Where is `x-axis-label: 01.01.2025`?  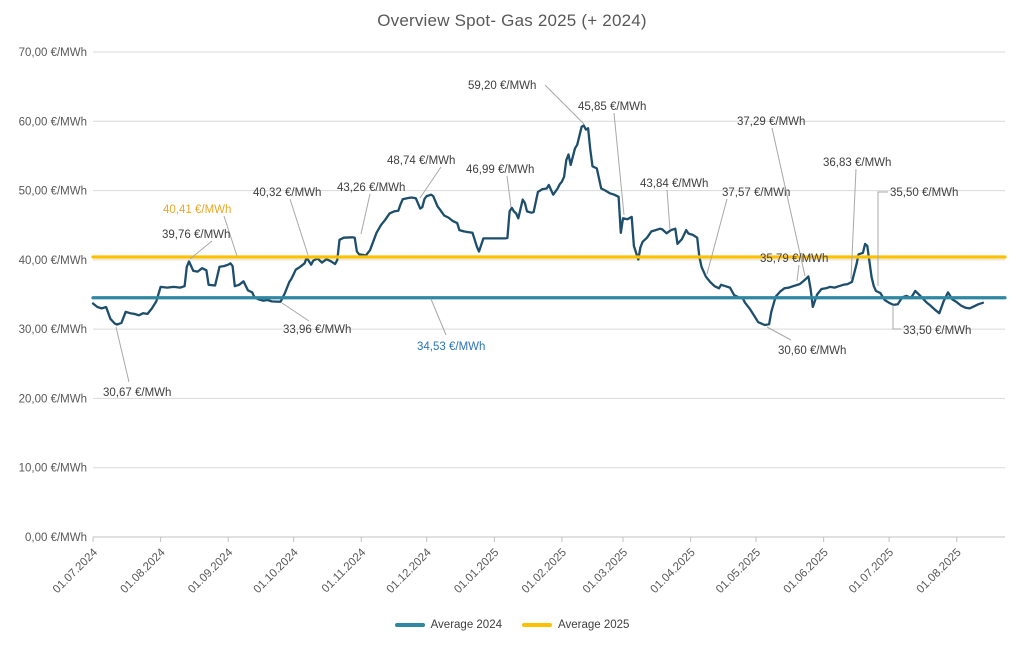 x-axis-label: 01.01.2025 is located at coordinates (476, 571).